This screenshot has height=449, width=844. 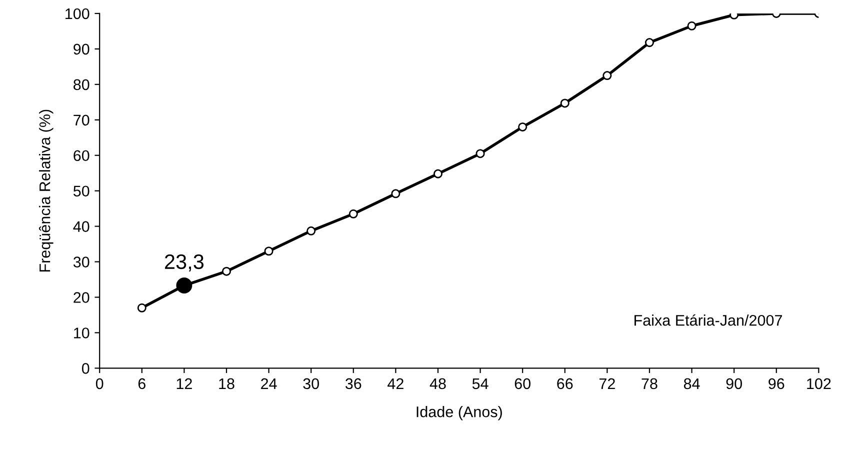 What do you see at coordinates (607, 383) in the screenshot?
I see `x-tick-label: 72` at bounding box center [607, 383].